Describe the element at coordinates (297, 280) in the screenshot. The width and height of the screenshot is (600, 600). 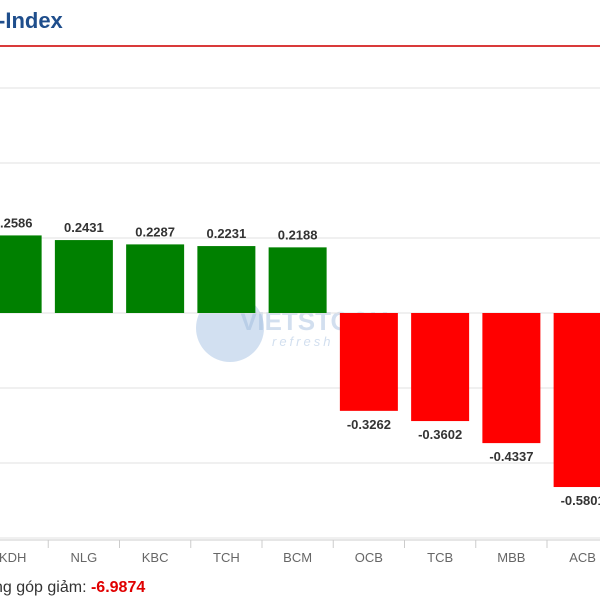
I see `bar-bcm` at that location.